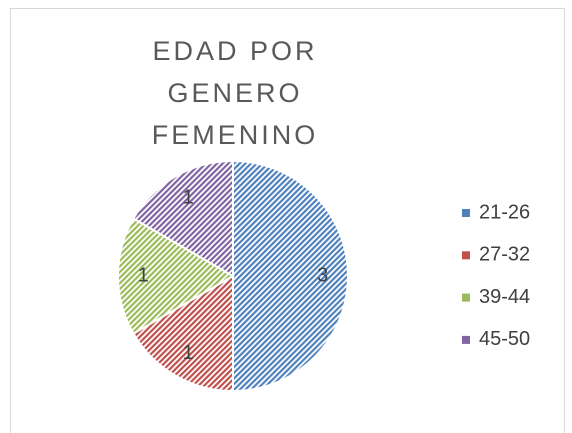  I want to click on legend-label: 39-44, so click(504, 297).